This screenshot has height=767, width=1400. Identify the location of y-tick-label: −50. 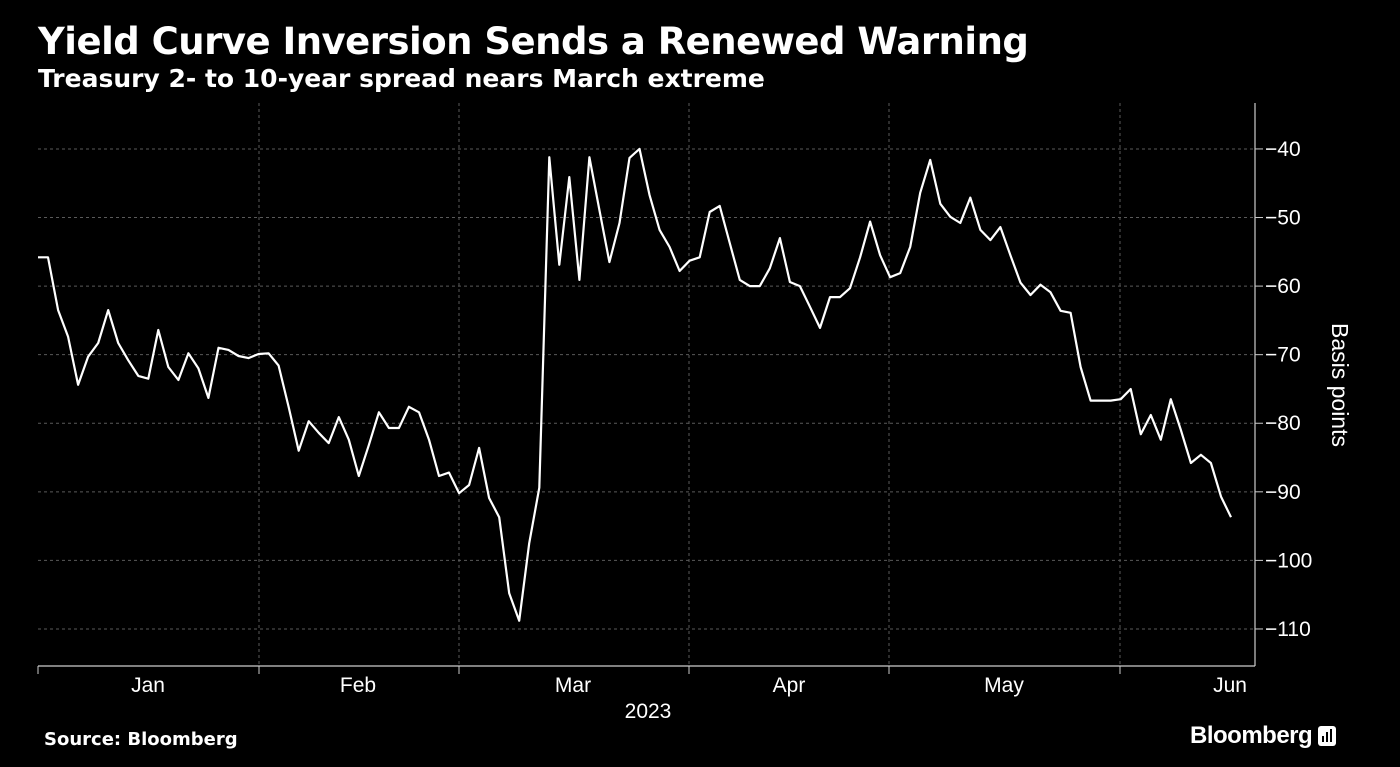
(1283, 218).